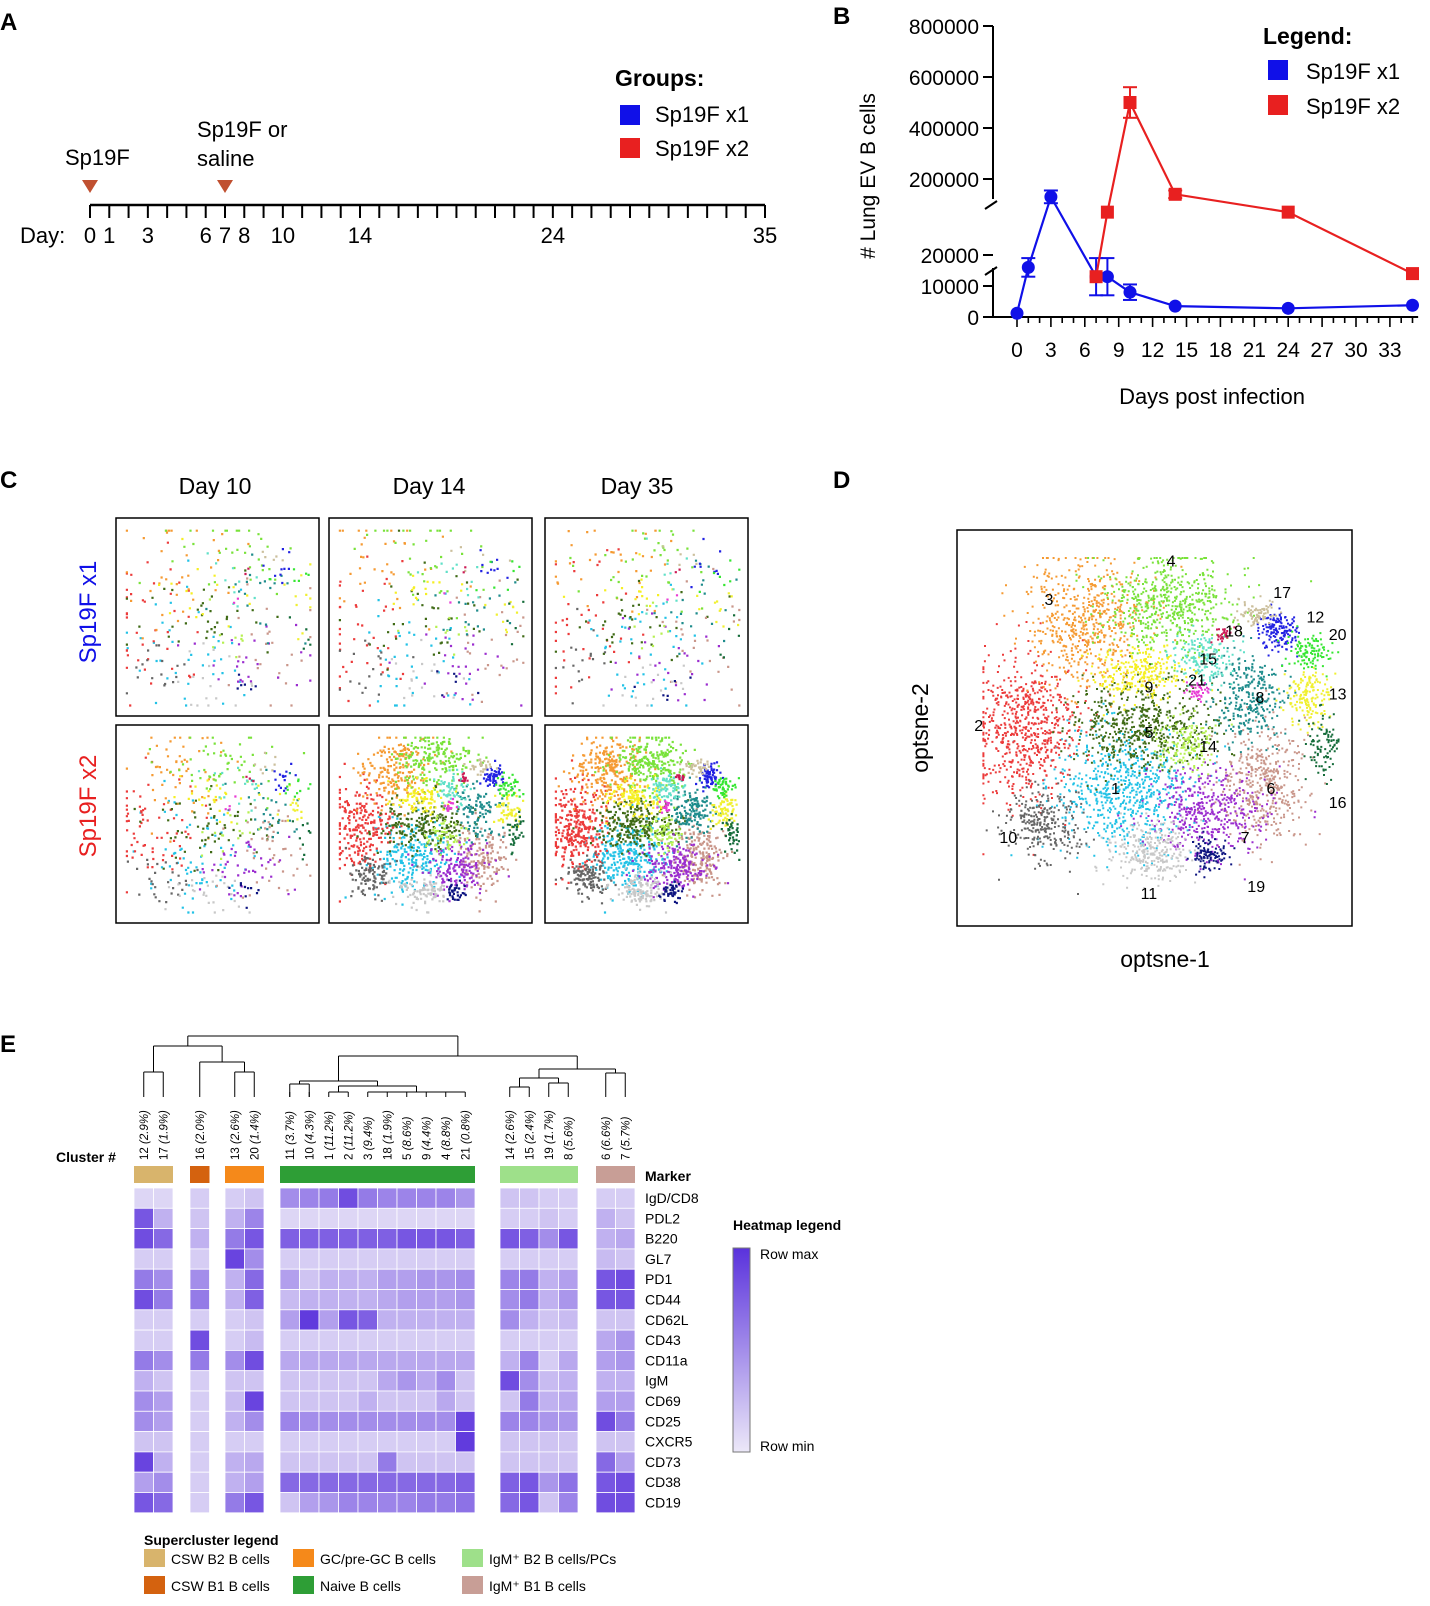 The height and width of the screenshot is (1606, 1430). I want to click on e-supercluster-legend-label: CSW B1 B cells, so click(220, 1586).